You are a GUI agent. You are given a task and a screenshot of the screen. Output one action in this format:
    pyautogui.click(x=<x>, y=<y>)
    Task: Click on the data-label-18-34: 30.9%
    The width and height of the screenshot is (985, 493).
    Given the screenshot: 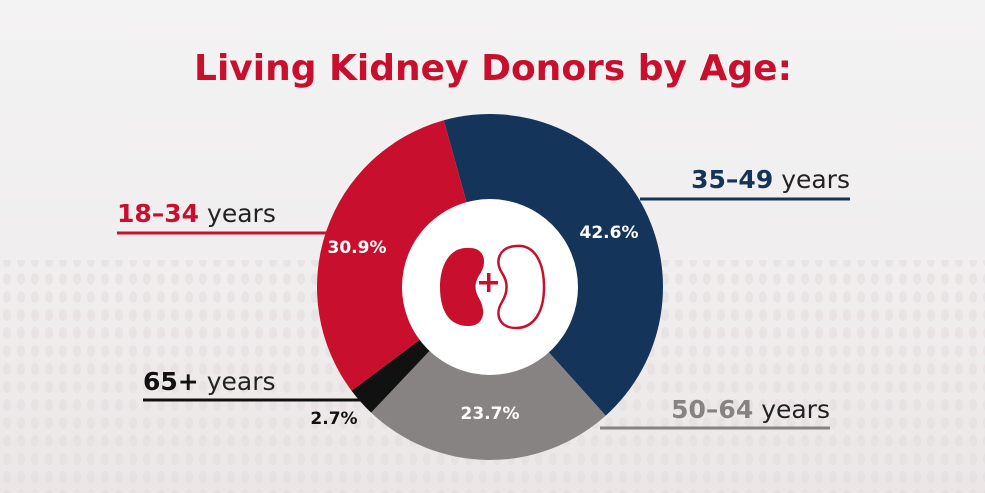 What is the action you would take?
    pyautogui.click(x=357, y=248)
    